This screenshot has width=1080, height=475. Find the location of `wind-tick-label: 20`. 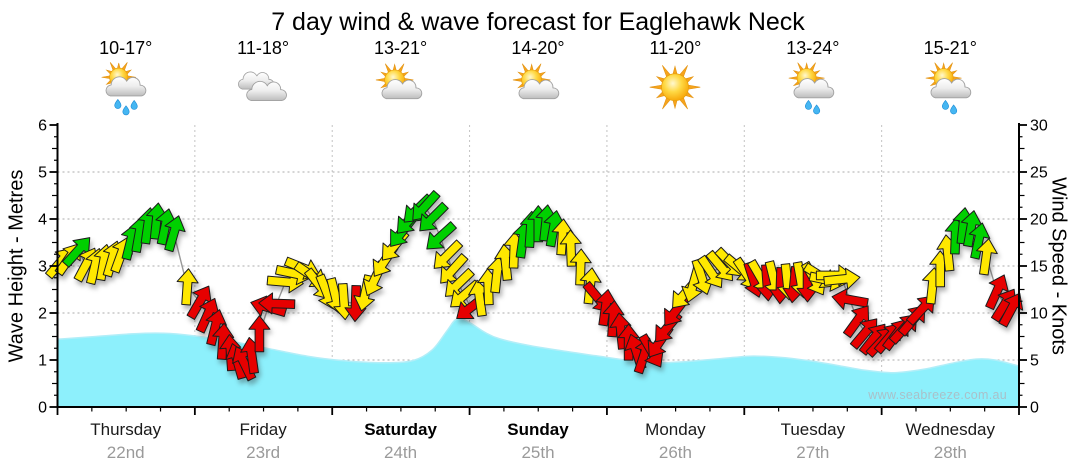

wind-tick-label: 20 is located at coordinates (1039, 220).